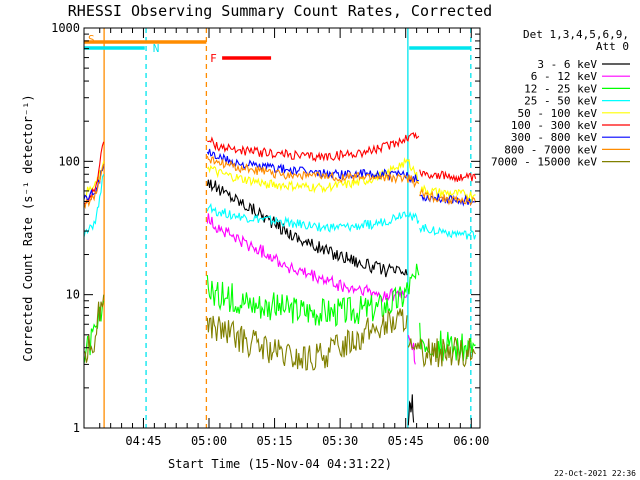  Describe the element at coordinates (65, 28) in the screenshot. I see `y-tick-label-3: 1000` at that location.